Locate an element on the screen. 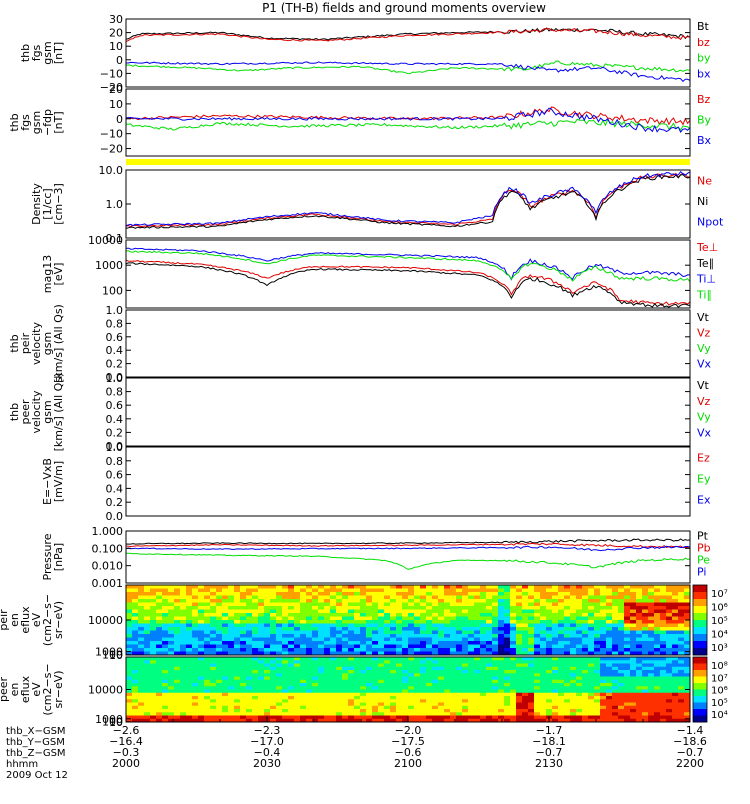 The width and height of the screenshot is (750, 804). y-tick-label: −20 is located at coordinates (111, 87).